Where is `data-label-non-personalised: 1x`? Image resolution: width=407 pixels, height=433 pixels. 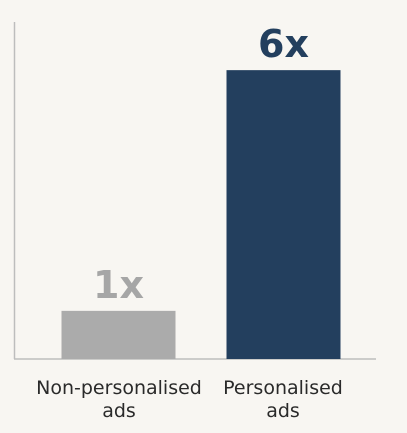 data-label-non-personalised: 1x is located at coordinates (118, 285).